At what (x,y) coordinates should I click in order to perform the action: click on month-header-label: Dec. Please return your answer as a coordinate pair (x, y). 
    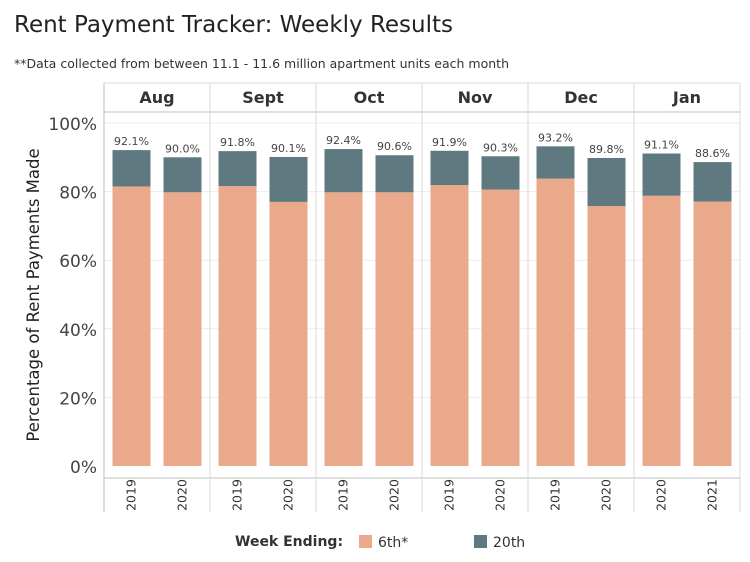
    Looking at the image, I should click on (581, 97).